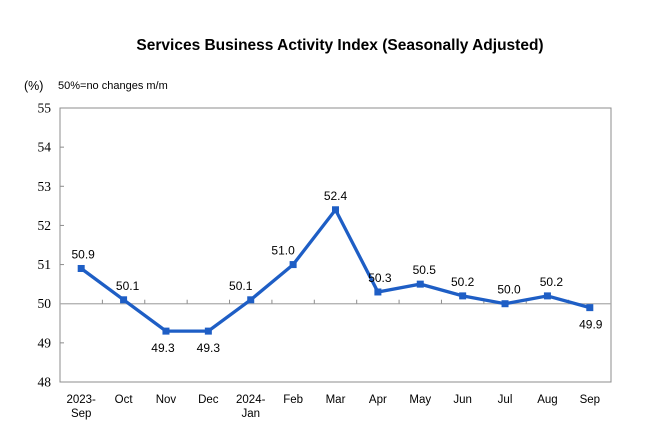 The width and height of the screenshot is (660, 440). What do you see at coordinates (293, 400) in the screenshot?
I see `x-tick-label: Feb` at bounding box center [293, 400].